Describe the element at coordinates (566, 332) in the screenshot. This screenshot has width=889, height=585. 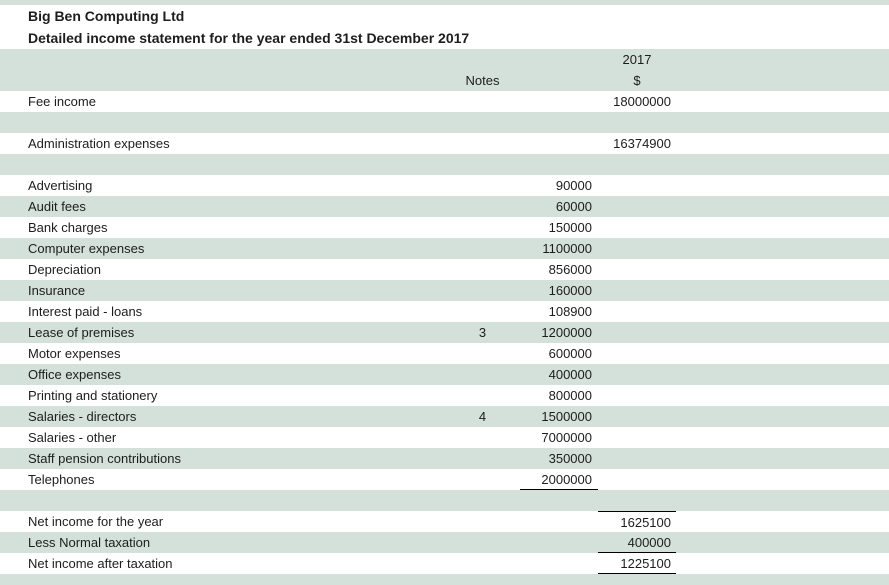
I see `row-detail: 1200000` at that location.